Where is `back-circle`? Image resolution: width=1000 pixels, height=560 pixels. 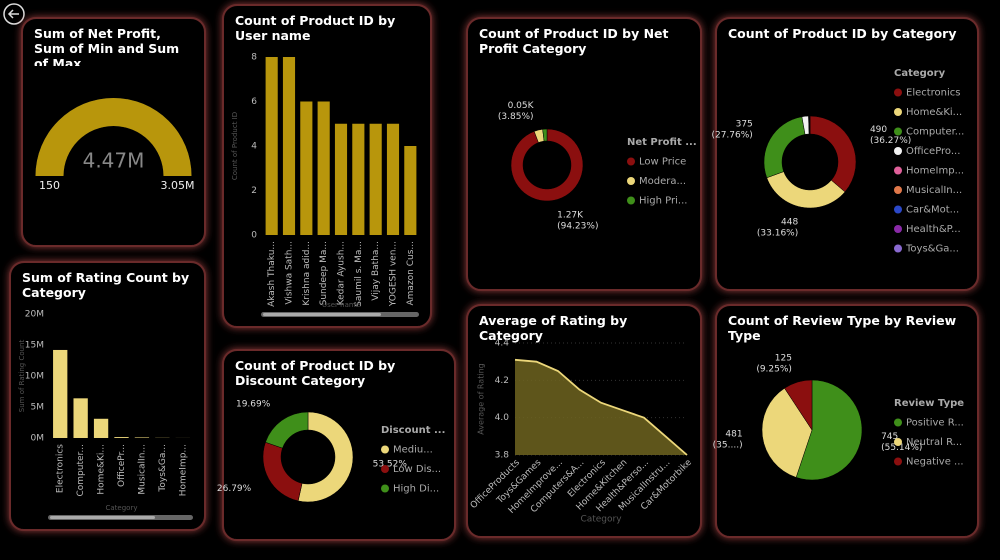
back-circle is located at coordinates (14, 14).